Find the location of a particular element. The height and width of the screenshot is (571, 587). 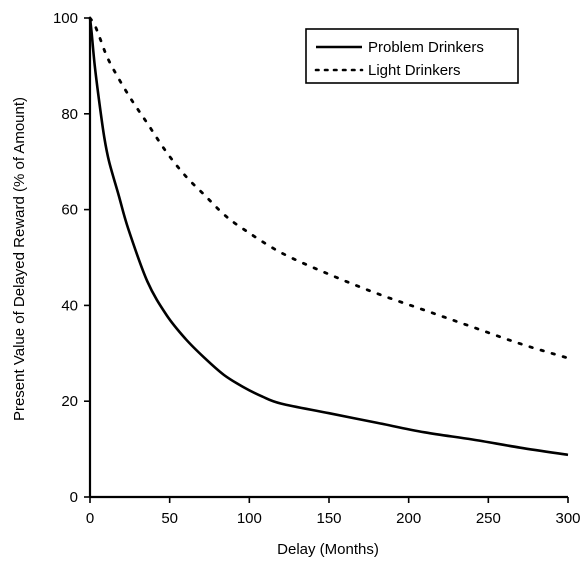

legend: Problem Drinkers Light Drinkers is located at coordinates (412, 56).